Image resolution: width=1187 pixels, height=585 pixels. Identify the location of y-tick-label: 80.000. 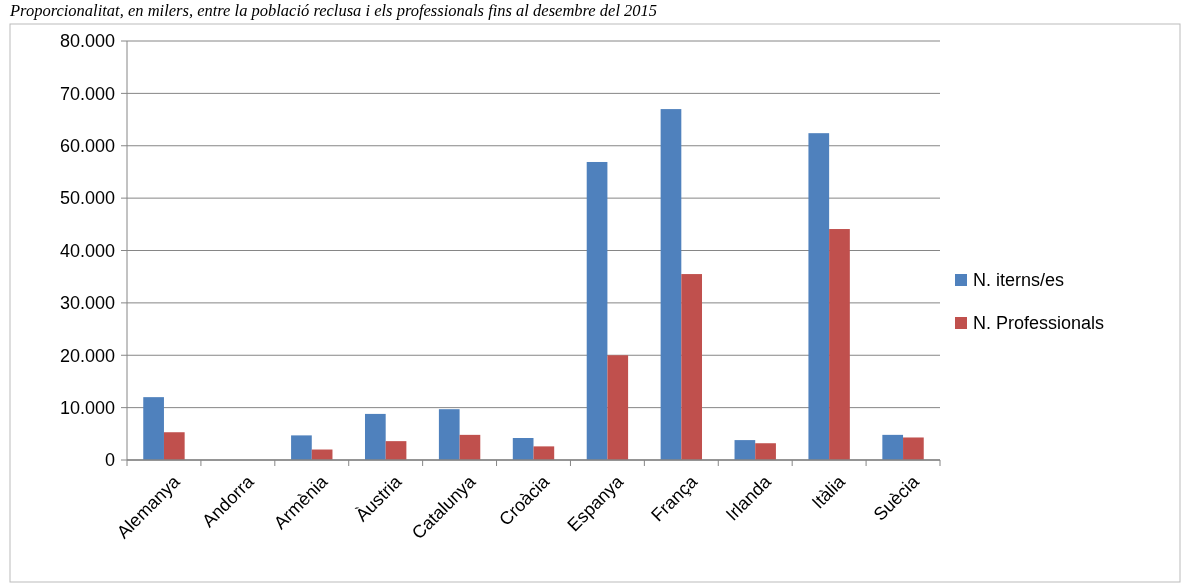
(87, 41).